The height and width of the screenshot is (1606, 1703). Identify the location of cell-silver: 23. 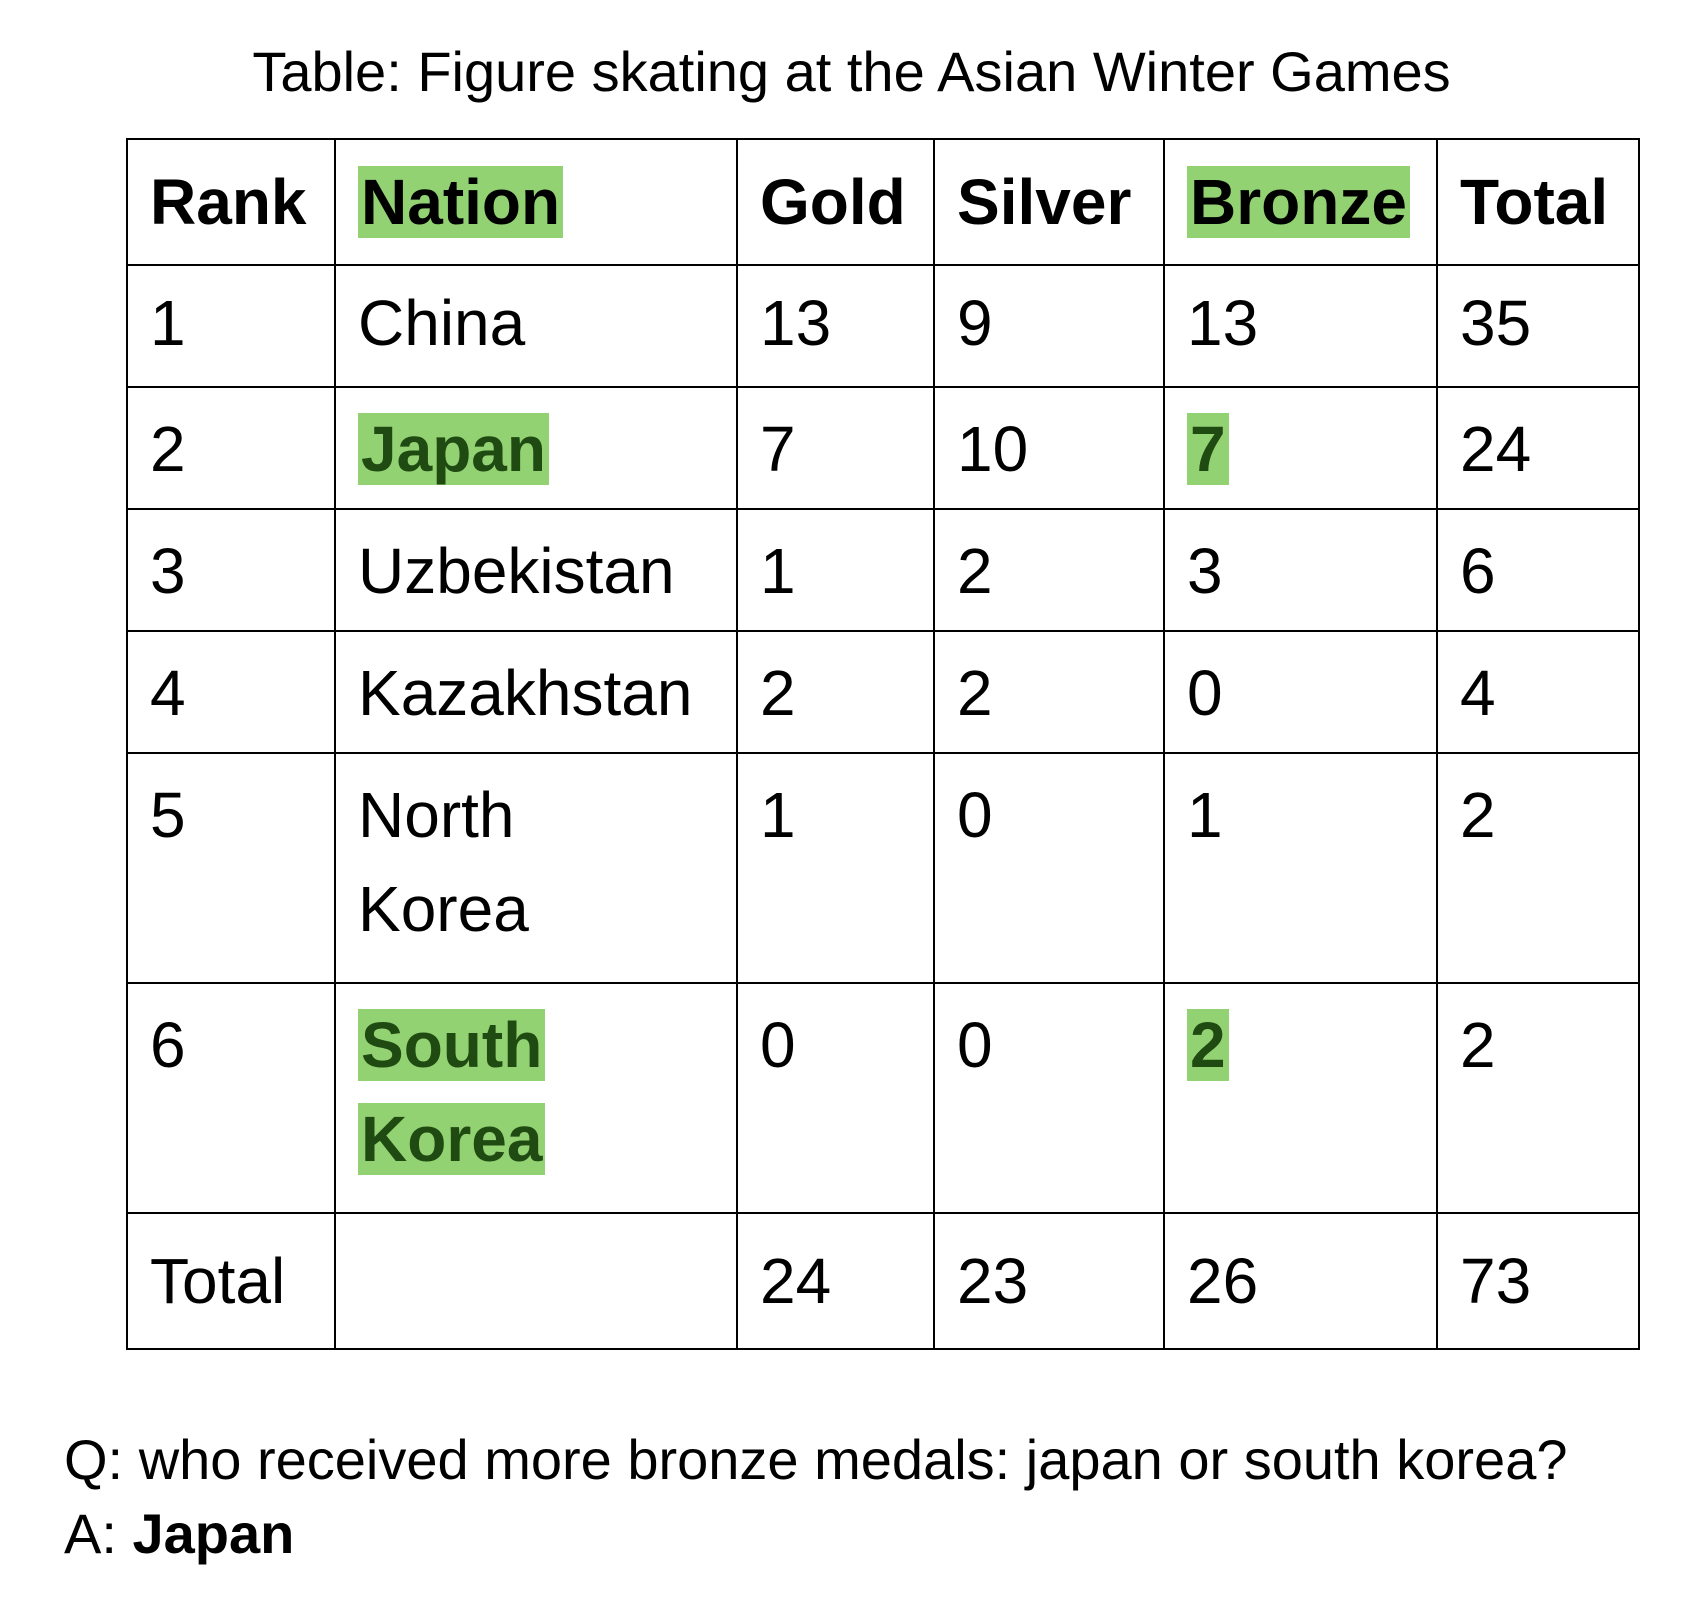
(1049, 1281).